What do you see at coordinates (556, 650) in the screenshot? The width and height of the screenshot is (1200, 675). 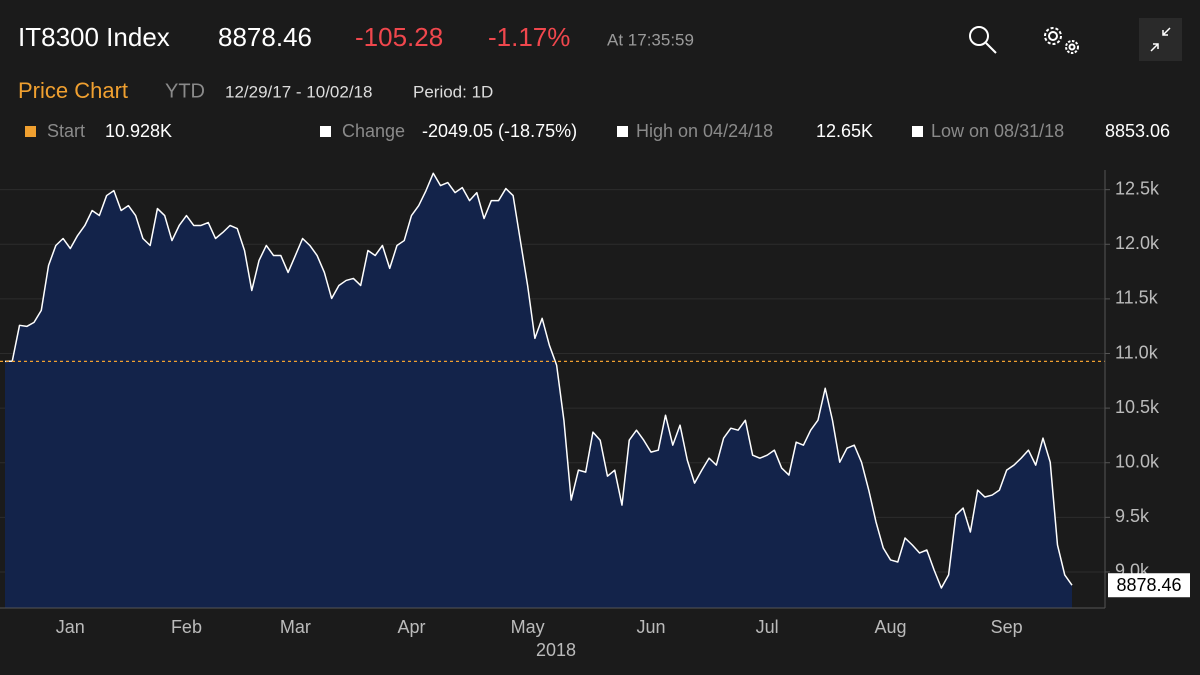 I see `x-axis-label: 2018` at bounding box center [556, 650].